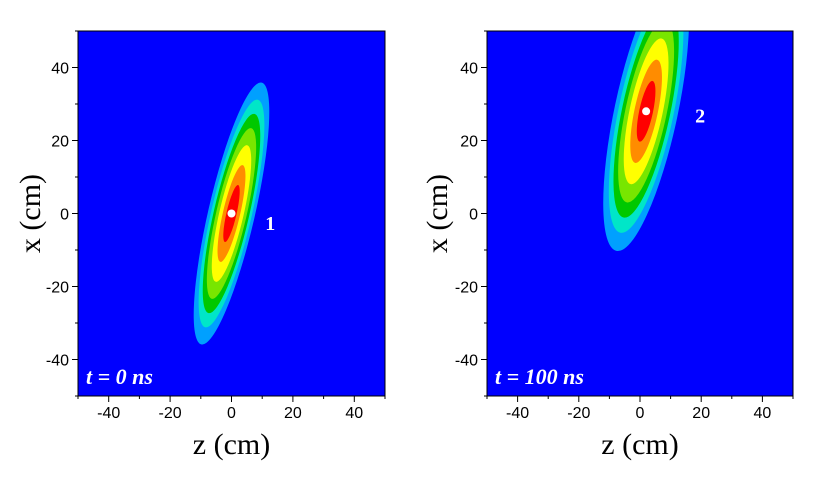 Image resolution: width=817 pixels, height=477 pixels. Describe the element at coordinates (231, 444) in the screenshot. I see `x-axis-label-1: z (cm)` at that location.